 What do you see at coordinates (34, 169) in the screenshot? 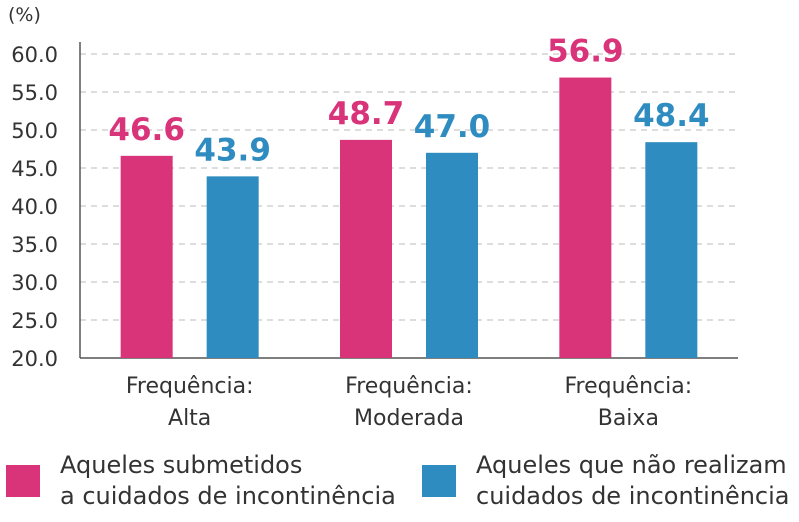
I see `y-tick-label: 45.0` at bounding box center [34, 169].